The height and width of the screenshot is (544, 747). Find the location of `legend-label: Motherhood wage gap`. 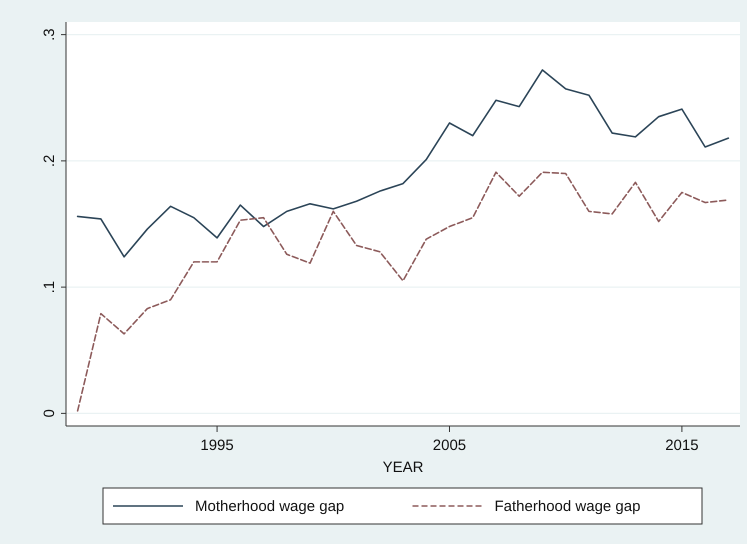

legend-label: Motherhood wage gap is located at coordinates (269, 506).